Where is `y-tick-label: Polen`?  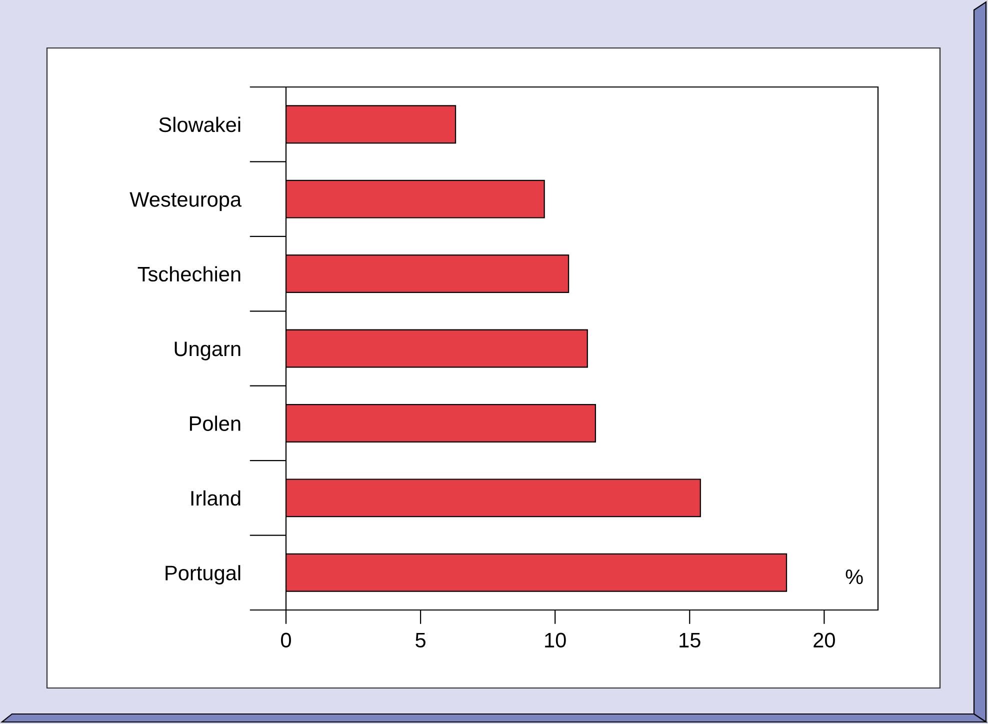
y-tick-label: Polen is located at coordinates (215, 423).